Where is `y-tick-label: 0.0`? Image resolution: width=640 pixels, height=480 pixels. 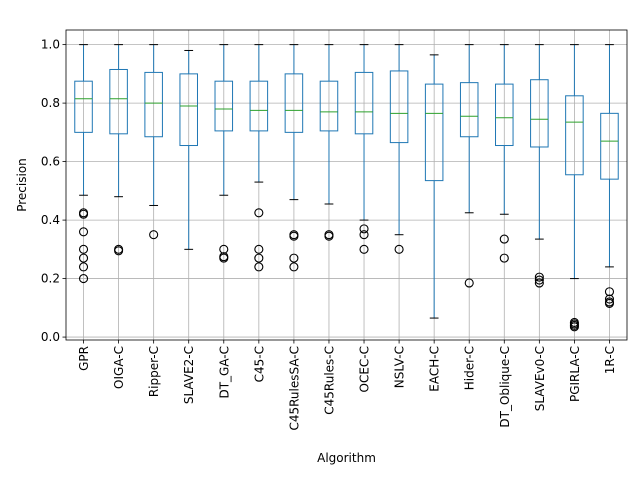 y-tick-label: 0.0 is located at coordinates (50, 337).